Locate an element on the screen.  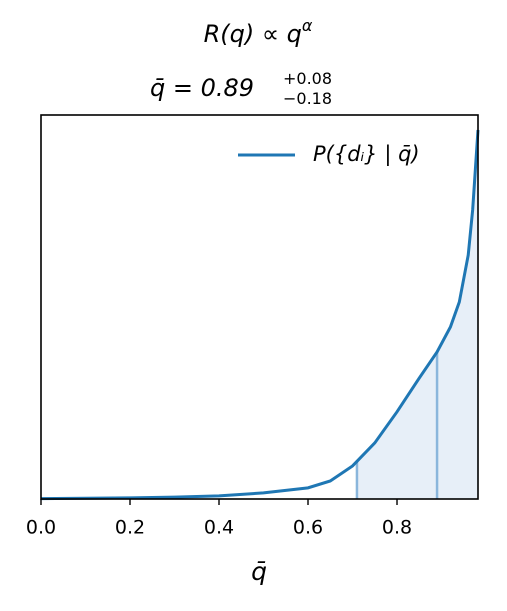
title-superscript: α is located at coordinates (307, 25).